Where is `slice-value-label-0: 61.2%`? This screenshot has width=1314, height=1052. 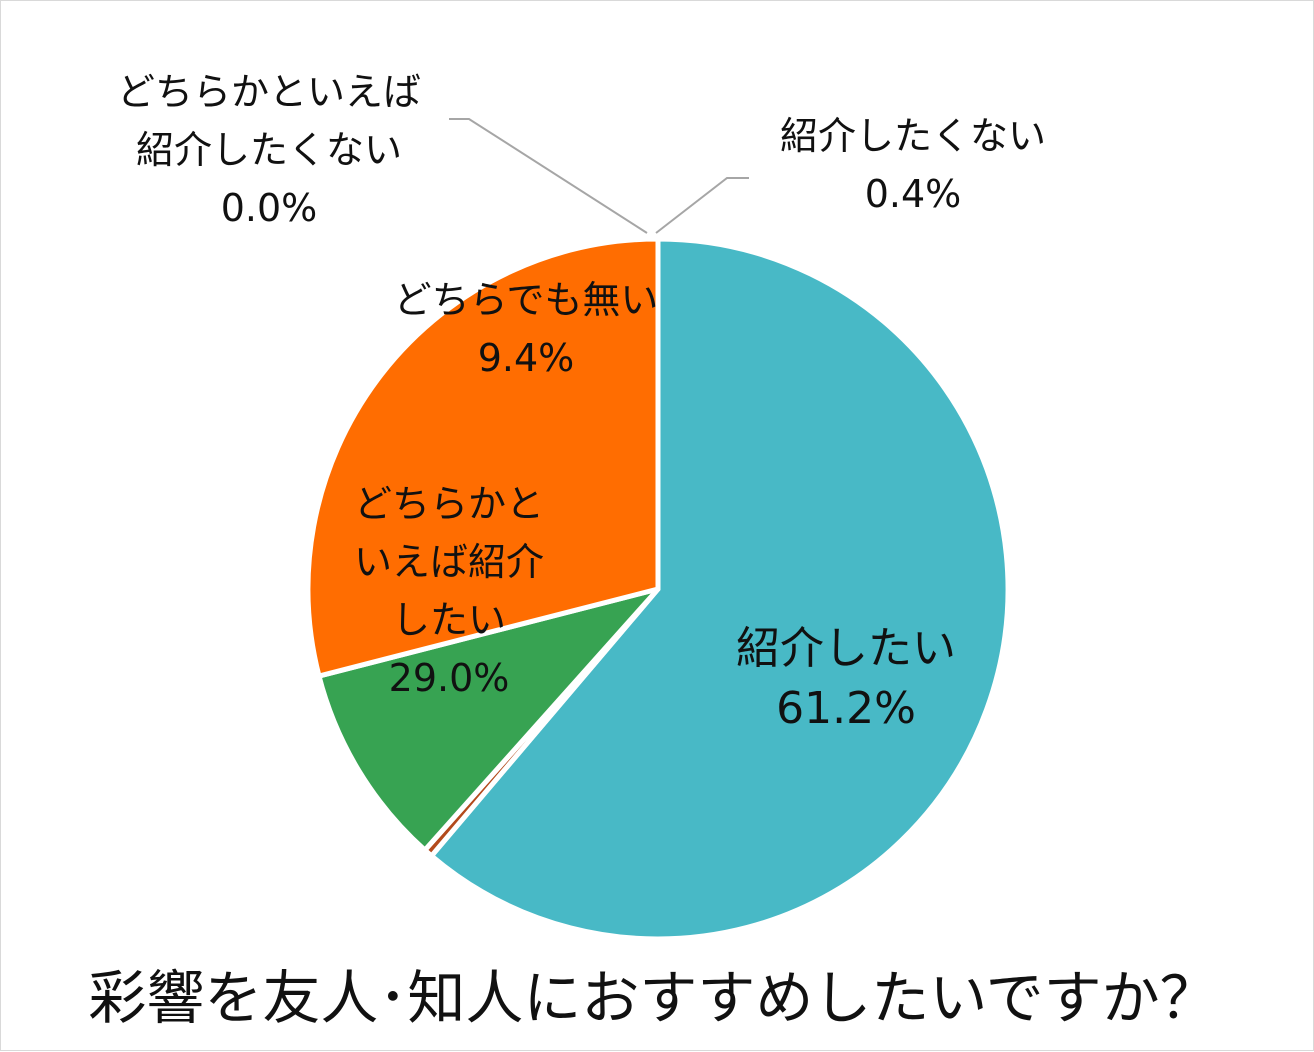
slice-value-label-0: 61.2% is located at coordinates (846, 708).